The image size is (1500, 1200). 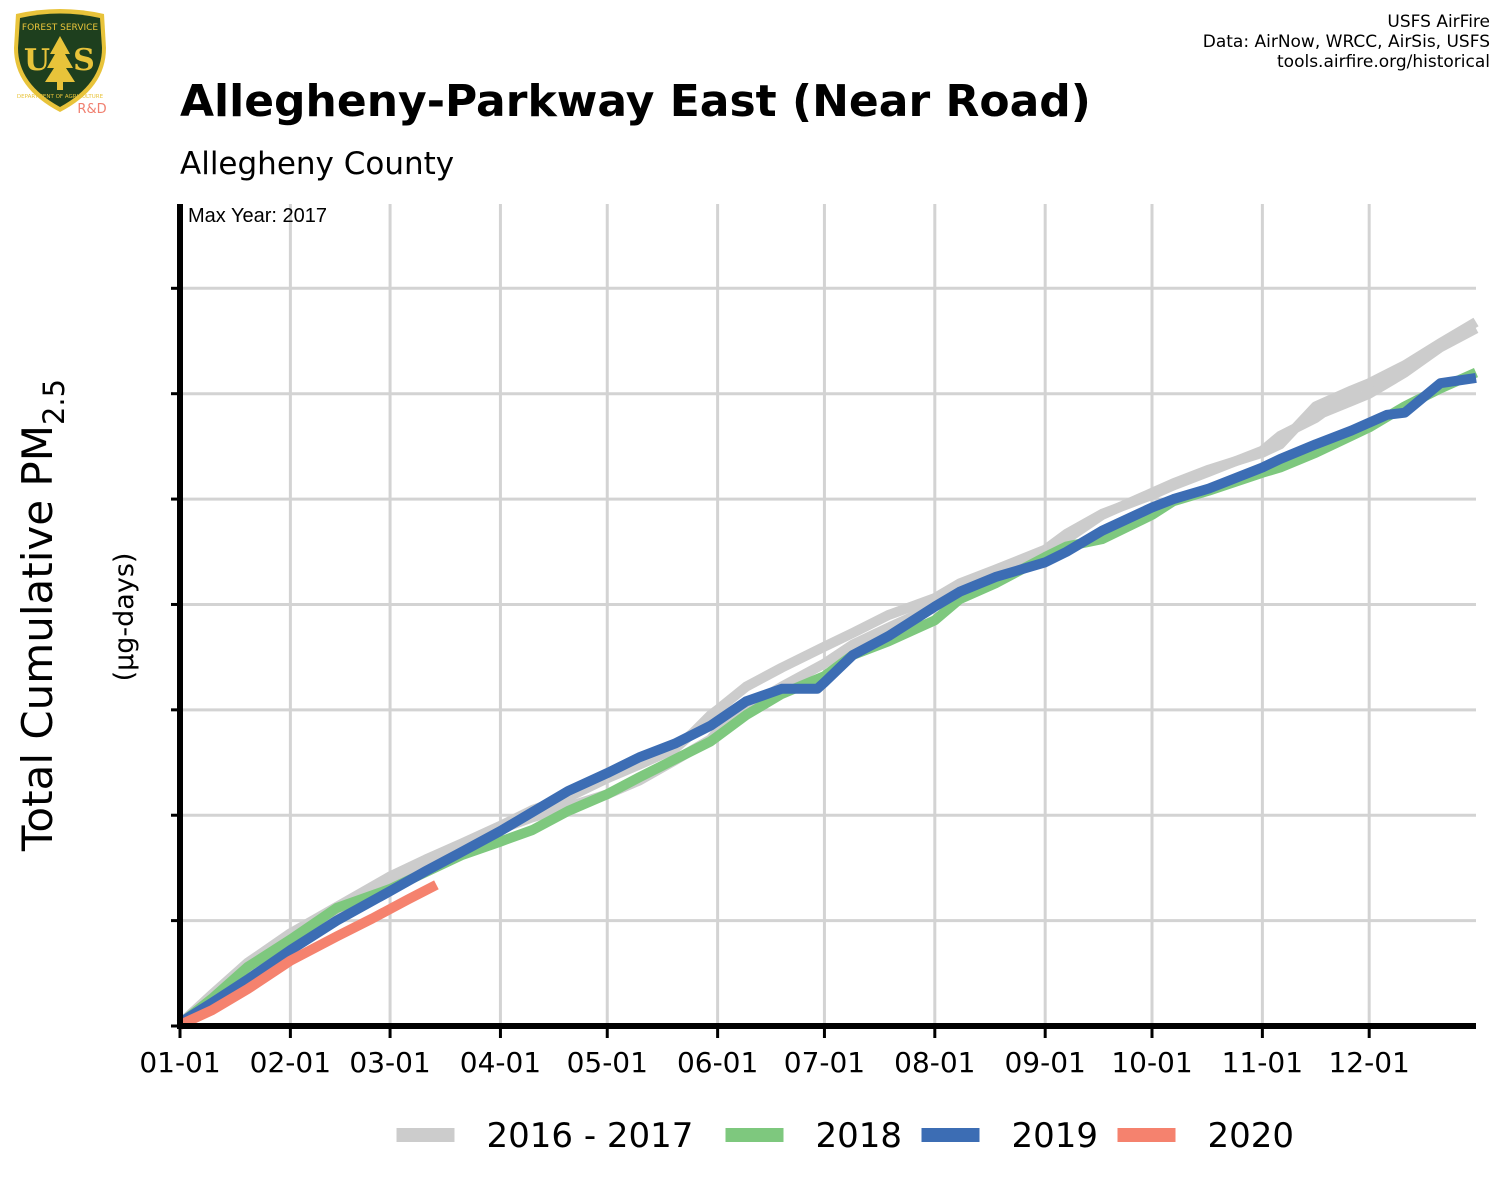 What do you see at coordinates (717, 1062) in the screenshot?
I see `x-tick-label: 06-01` at bounding box center [717, 1062].